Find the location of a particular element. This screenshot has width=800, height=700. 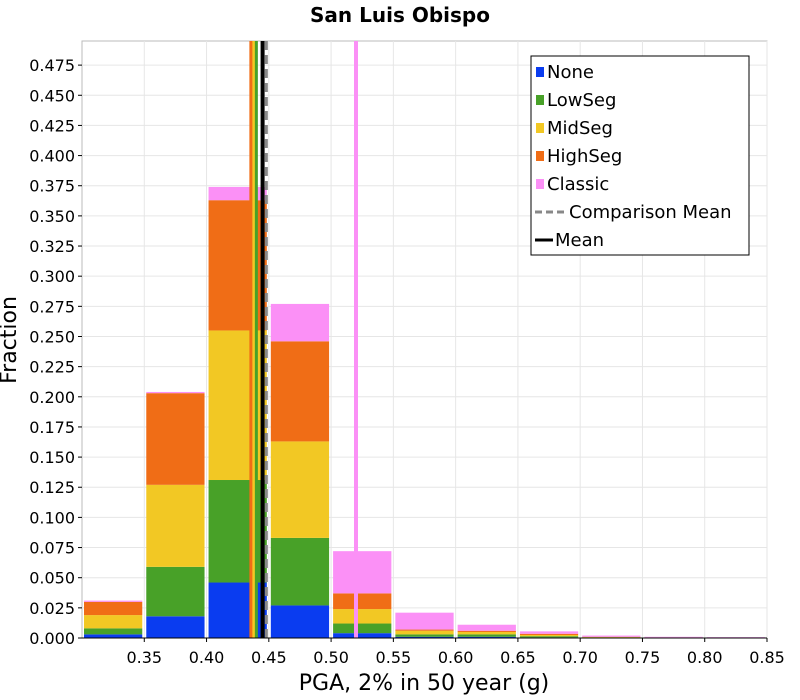

y-tick-label: 0.000 is located at coordinates (52, 638).